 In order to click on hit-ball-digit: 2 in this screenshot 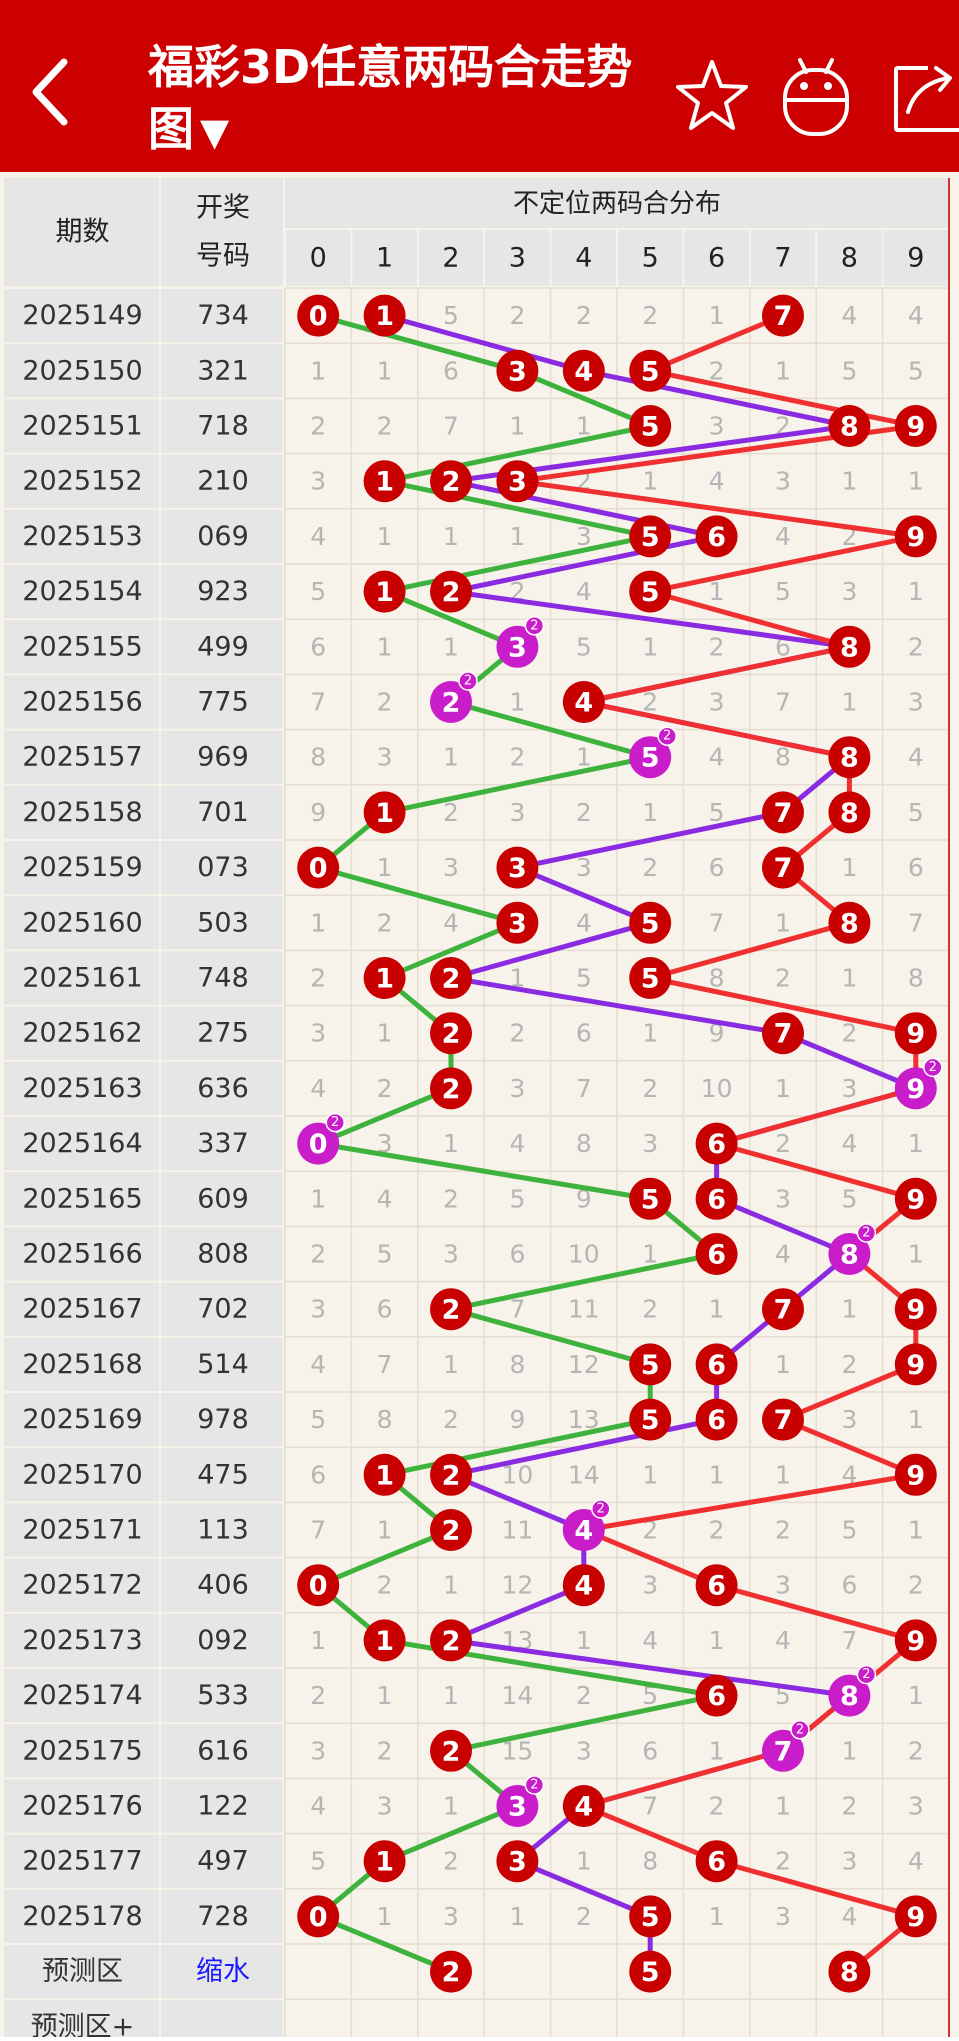, I will do `click(451, 1972)`.